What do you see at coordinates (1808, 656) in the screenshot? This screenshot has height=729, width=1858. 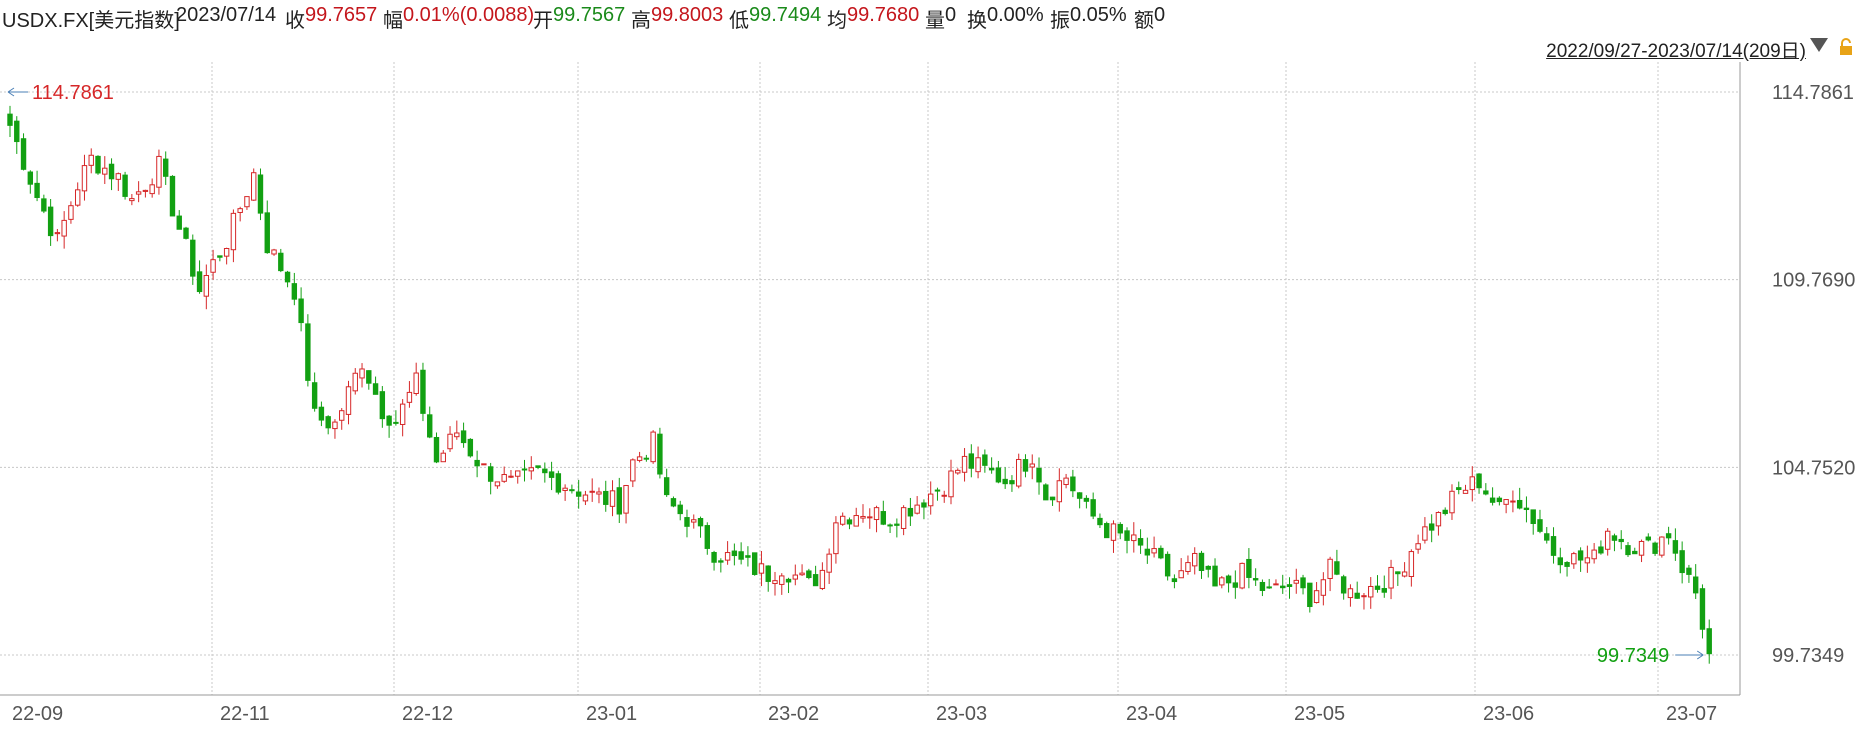 I see `y-tick-label: 99.7349` at bounding box center [1808, 656].